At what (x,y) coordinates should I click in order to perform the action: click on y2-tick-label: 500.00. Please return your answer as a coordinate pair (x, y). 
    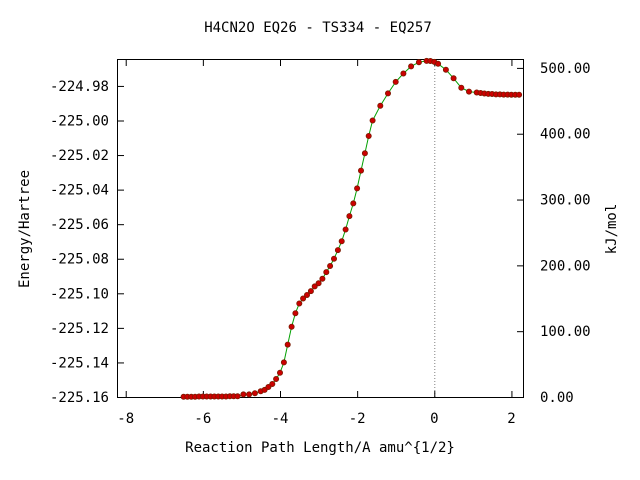
    Looking at the image, I should click on (565, 69).